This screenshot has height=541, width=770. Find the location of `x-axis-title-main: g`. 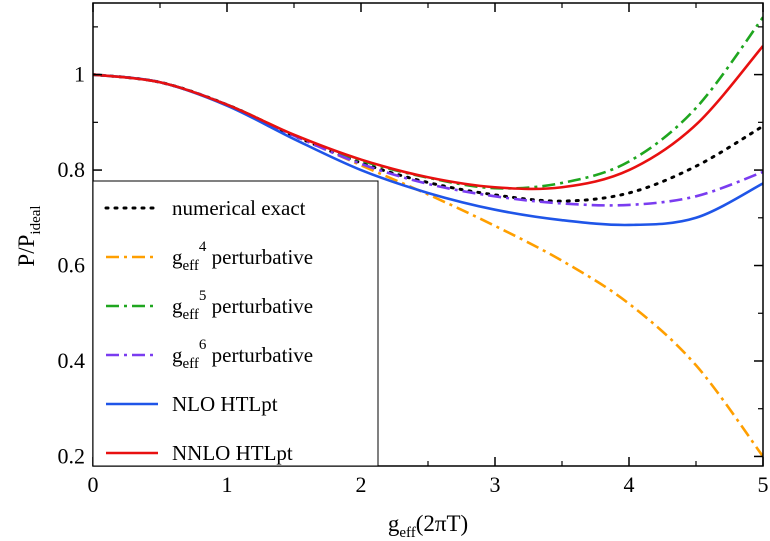

x-axis-title-main: g is located at coordinates (394, 523).